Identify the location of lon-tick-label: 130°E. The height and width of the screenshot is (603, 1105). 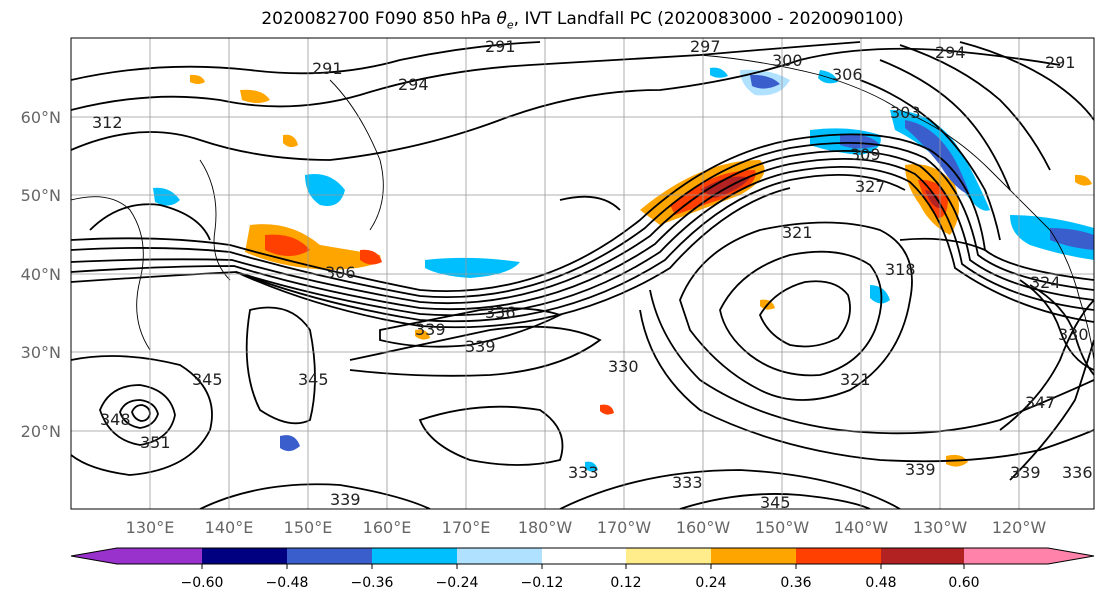
(150, 527).